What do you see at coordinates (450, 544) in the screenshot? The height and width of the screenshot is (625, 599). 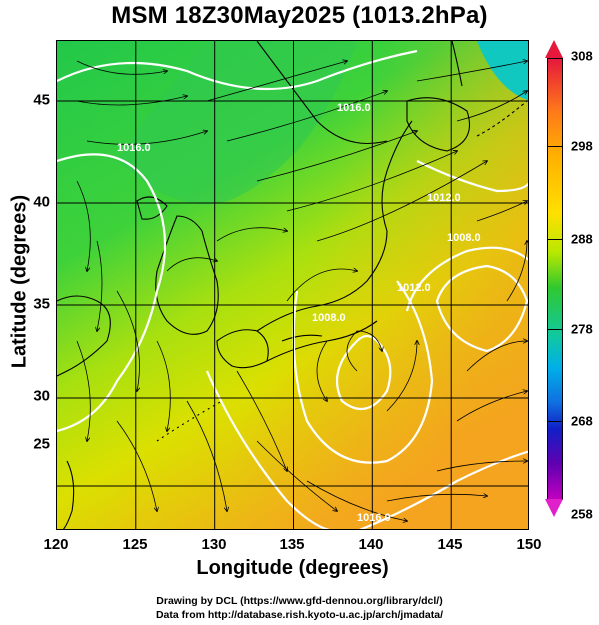 I see `x-tick-label: 145` at bounding box center [450, 544].